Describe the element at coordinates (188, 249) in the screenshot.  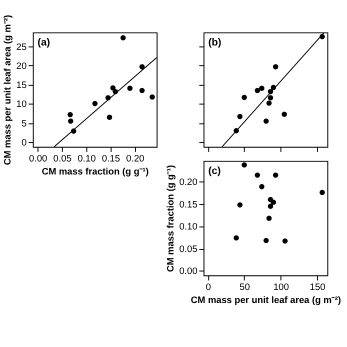
I see `y-tick-label: 0.05` at that location.